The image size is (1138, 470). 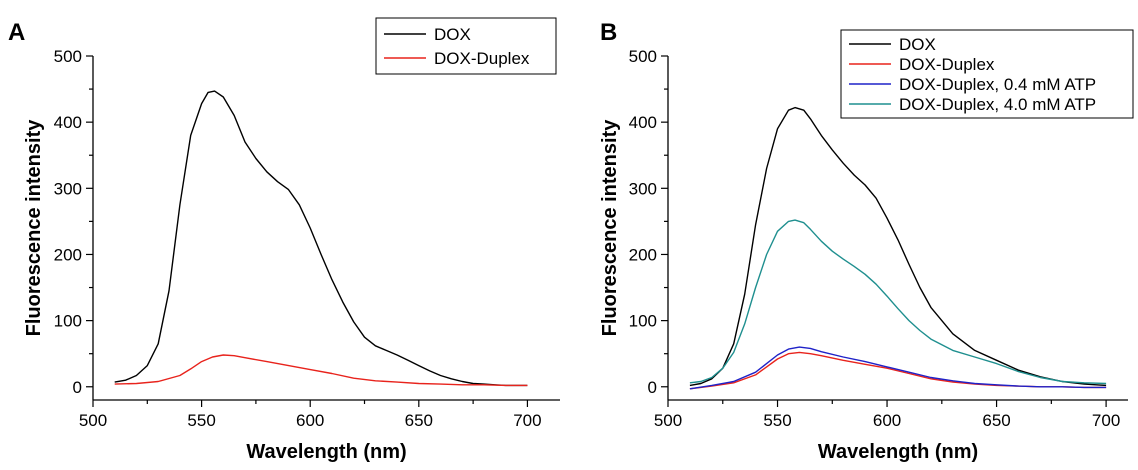 What do you see at coordinates (643, 321) in the screenshot?
I see `panel-b-y-tick-label: 100` at bounding box center [643, 321].